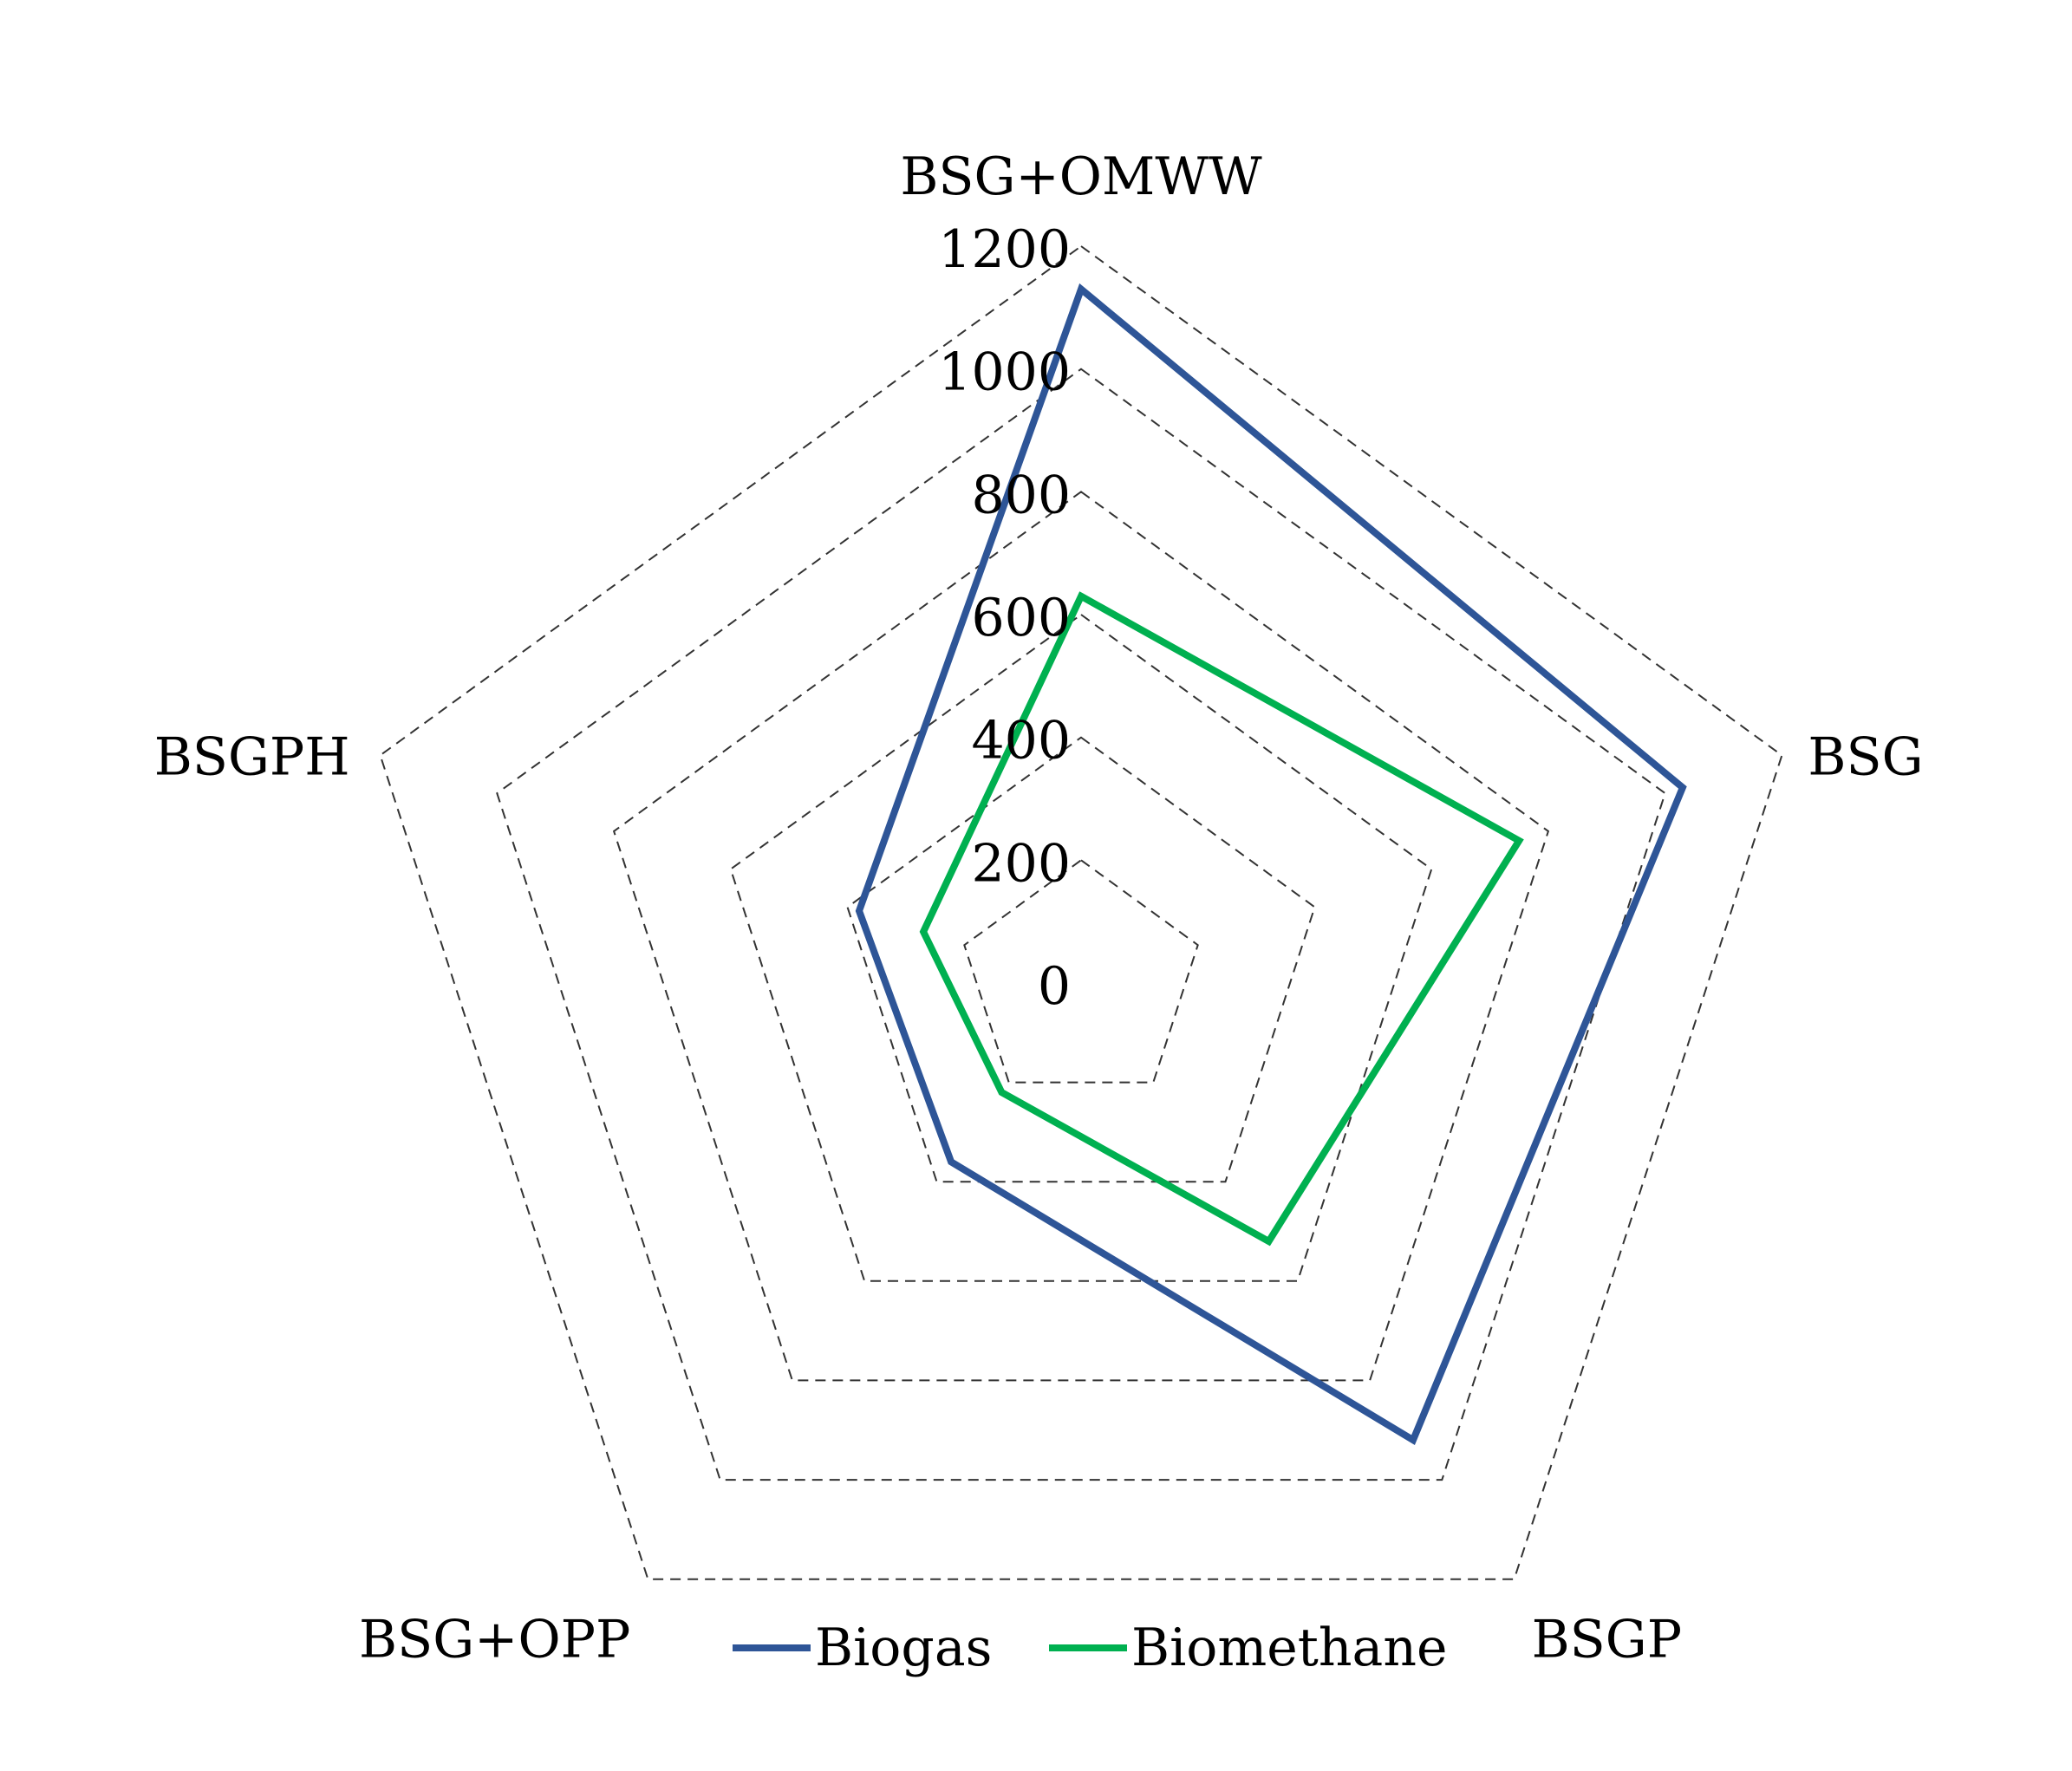 The image size is (2072, 1771). What do you see at coordinates (1865, 756) in the screenshot?
I see `category-label: BSG` at bounding box center [1865, 756].